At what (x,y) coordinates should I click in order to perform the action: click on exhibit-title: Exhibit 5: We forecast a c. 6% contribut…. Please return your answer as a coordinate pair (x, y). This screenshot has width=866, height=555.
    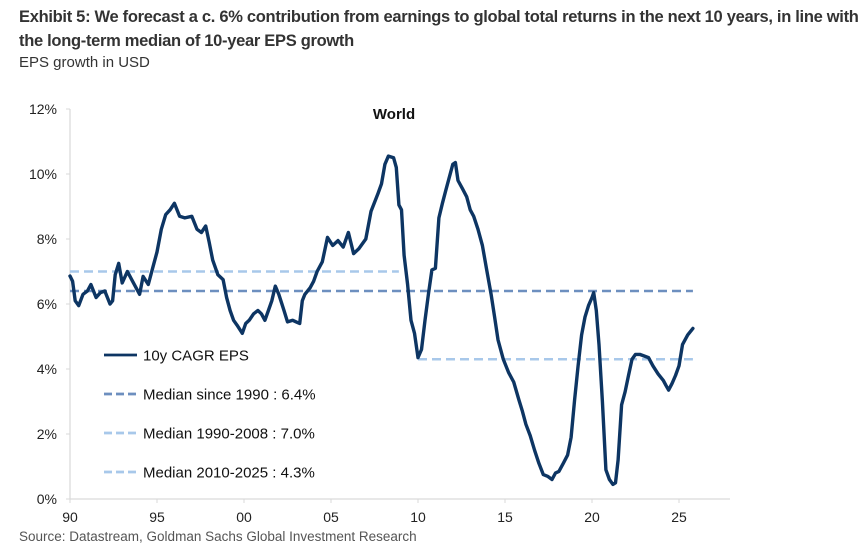
    Looking at the image, I should click on (439, 29).